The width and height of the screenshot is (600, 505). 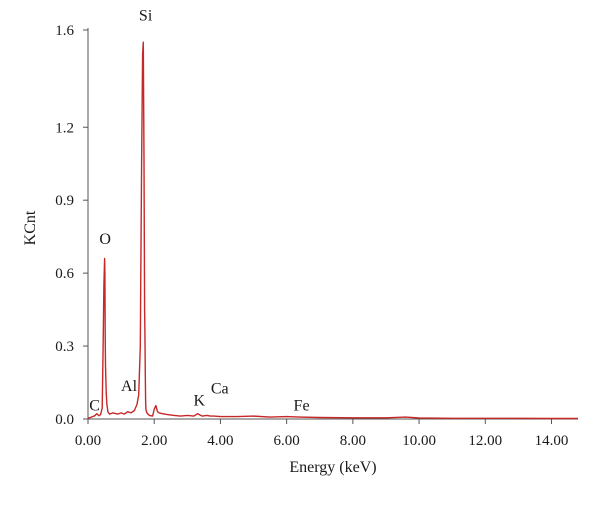 What do you see at coordinates (220, 441) in the screenshot?
I see `x-tick-label: 4.00` at bounding box center [220, 441].